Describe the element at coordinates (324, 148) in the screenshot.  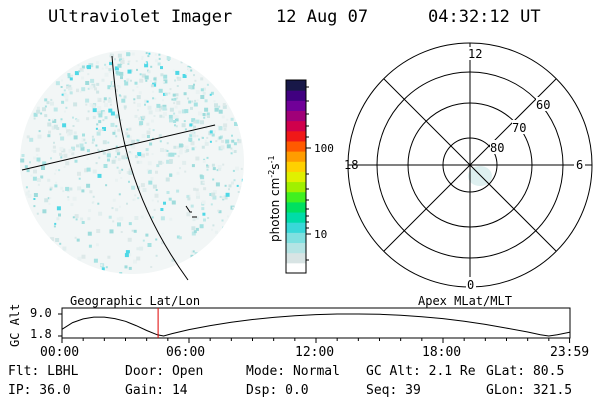
I see `colorbar-label-100: 100` at that location.